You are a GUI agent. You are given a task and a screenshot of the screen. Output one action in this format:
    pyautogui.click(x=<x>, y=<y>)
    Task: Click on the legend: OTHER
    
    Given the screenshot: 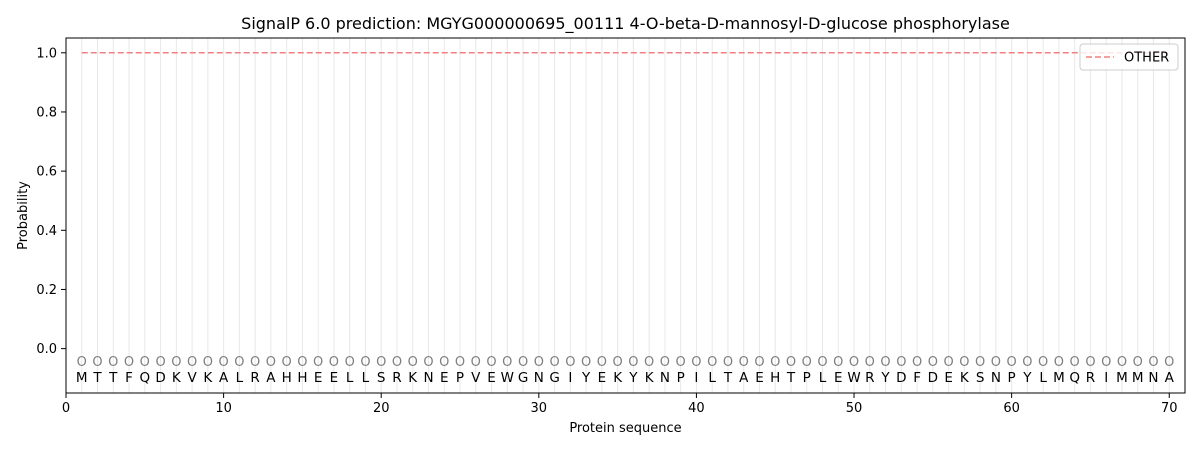 What is the action you would take?
    pyautogui.click(x=1129, y=57)
    